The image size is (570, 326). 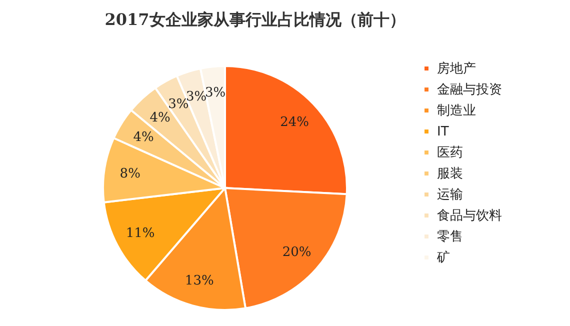 What do you see at coordinates (443, 258) in the screenshot?
I see `legend-label: 矿` at bounding box center [443, 258].